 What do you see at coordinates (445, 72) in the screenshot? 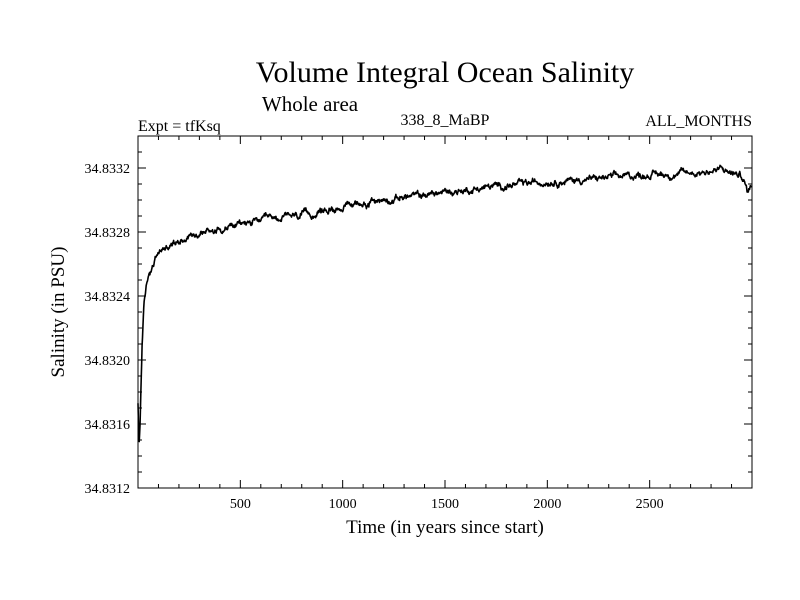
I see `chart-title: Volume Integral Ocean Salinity` at bounding box center [445, 72].